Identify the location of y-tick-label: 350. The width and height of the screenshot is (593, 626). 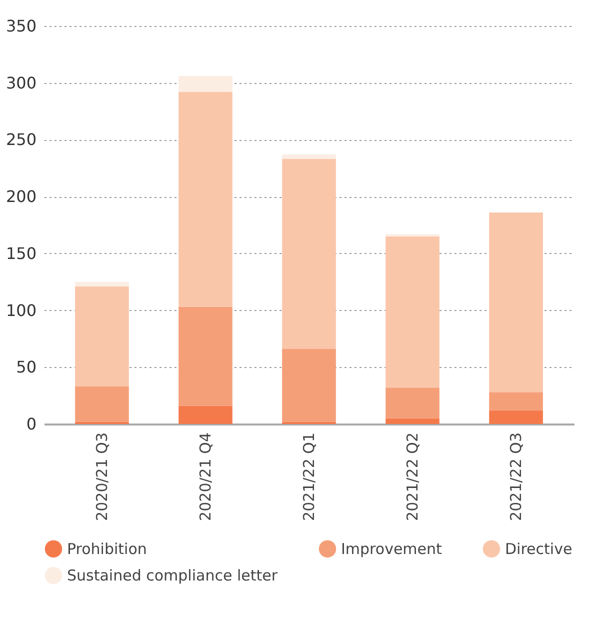
(21, 26).